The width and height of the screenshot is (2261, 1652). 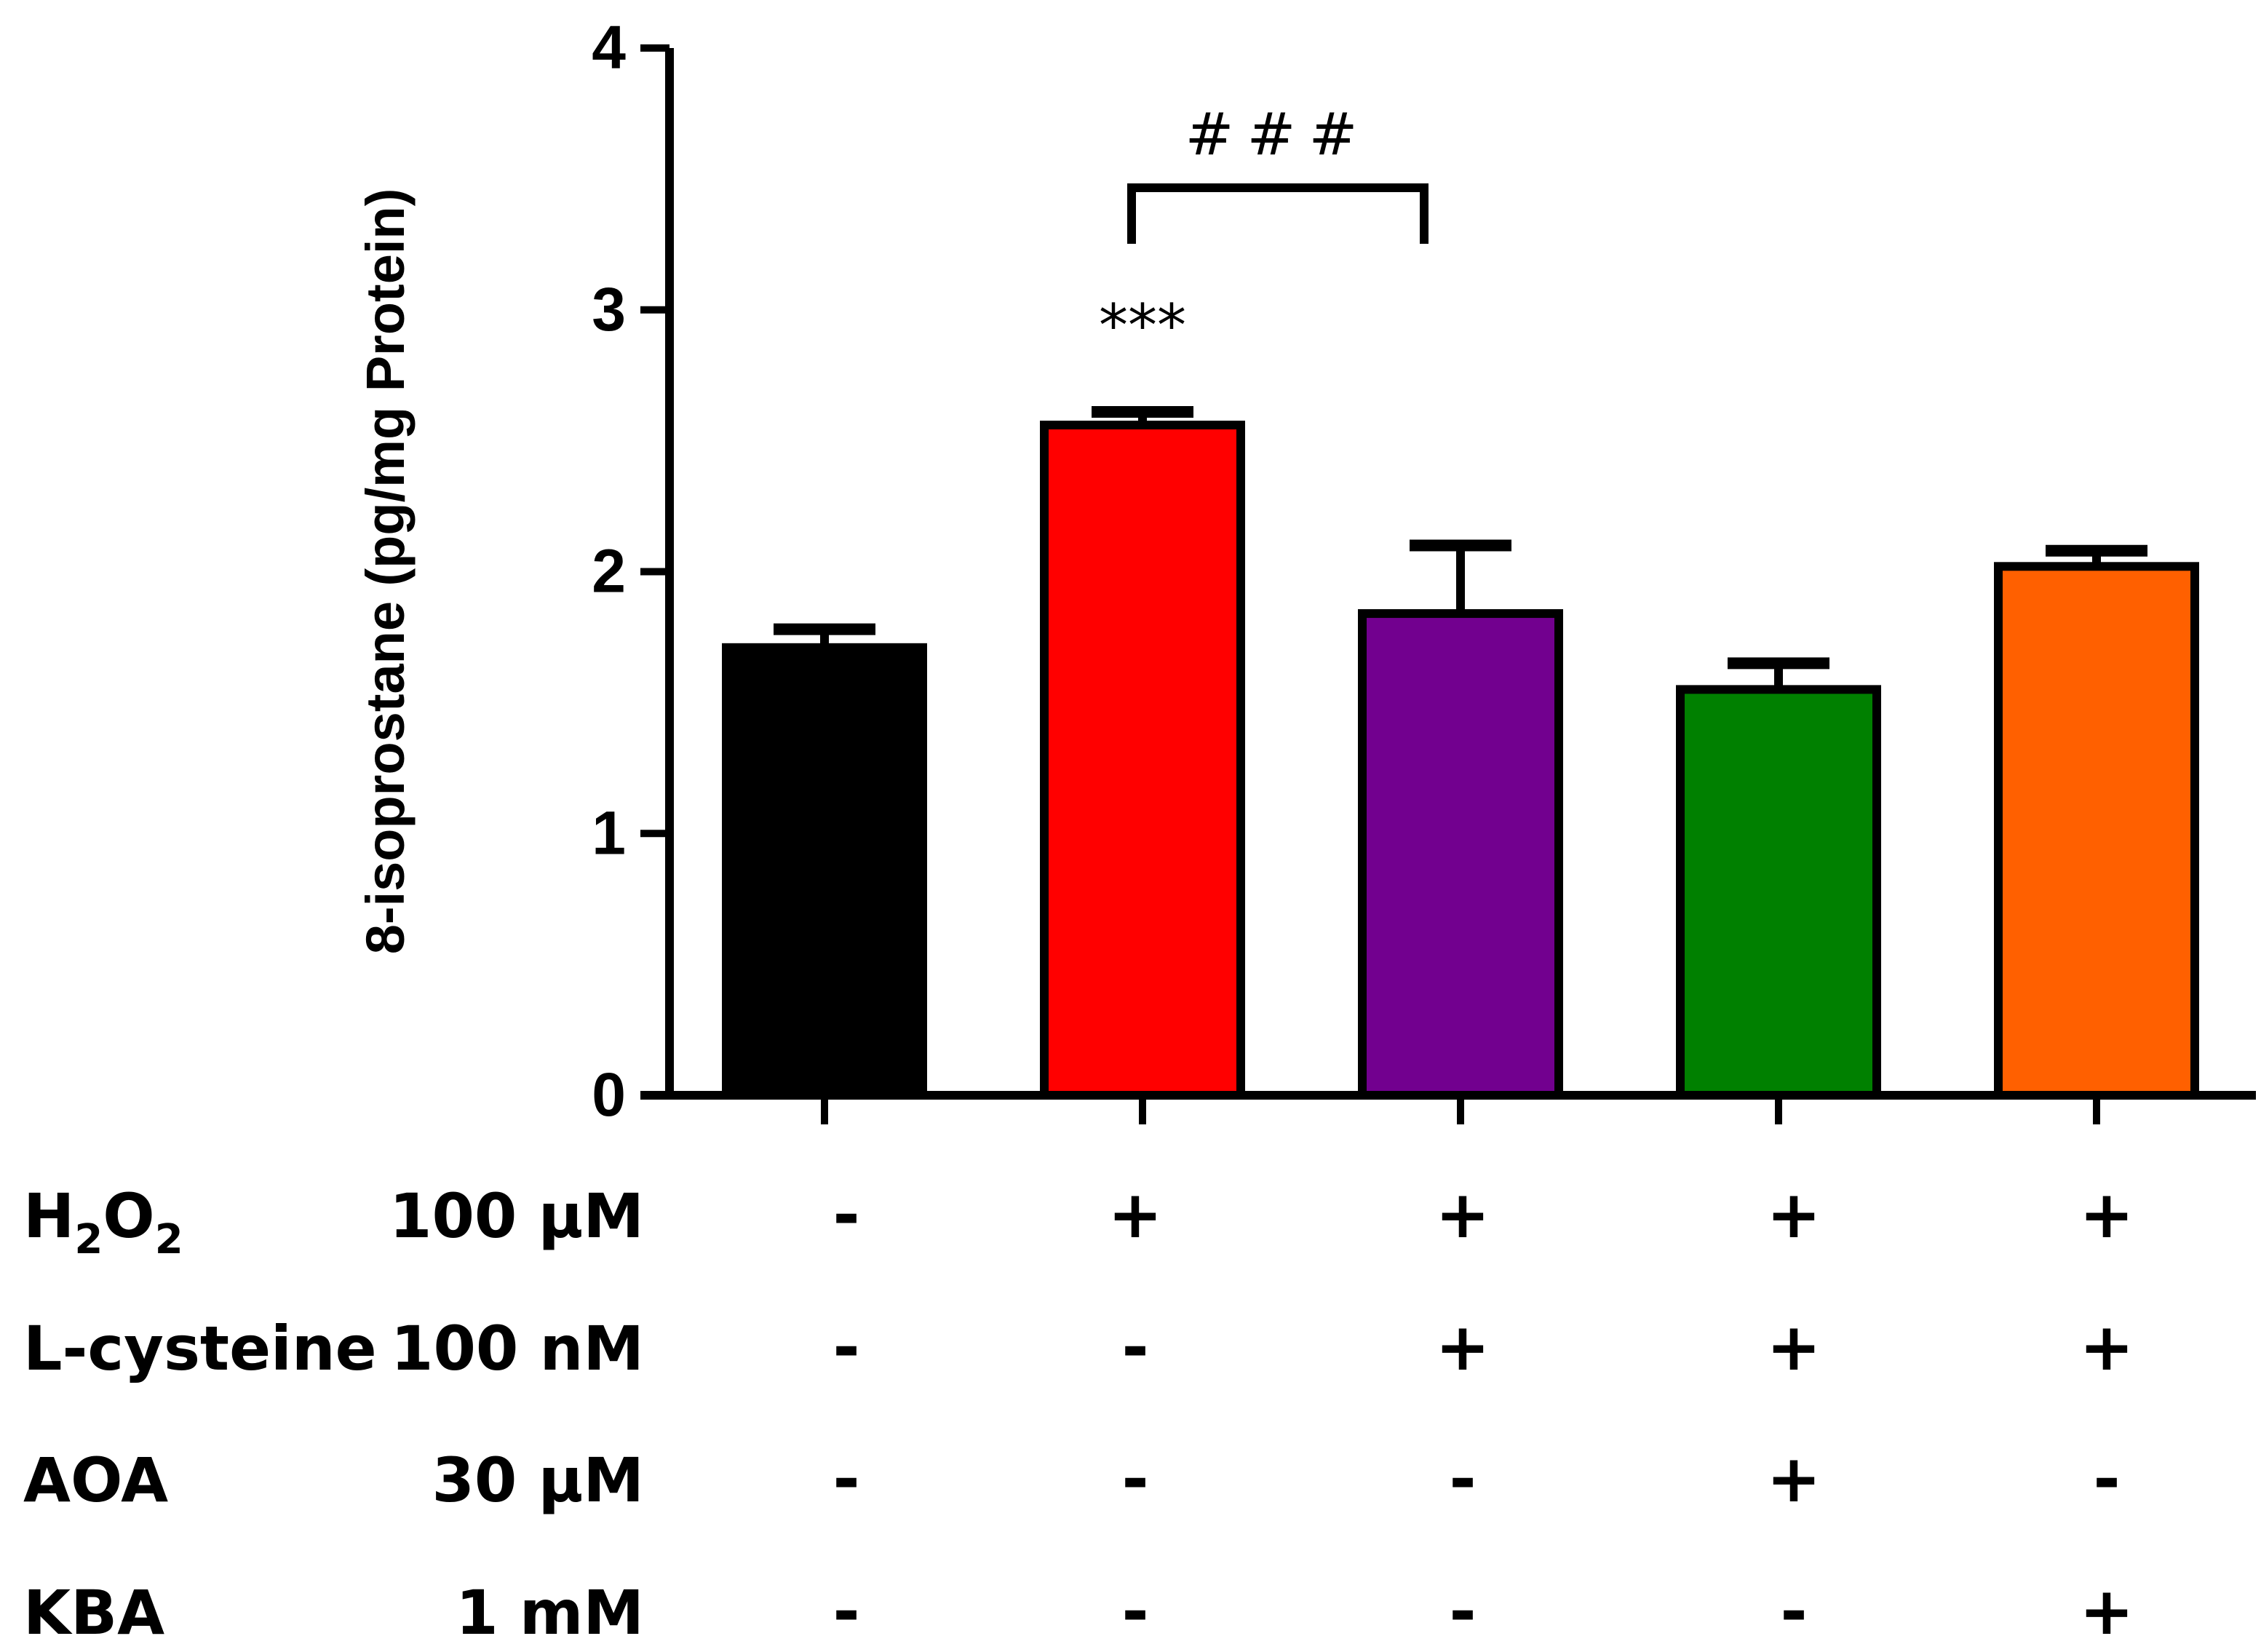 I want to click on treatment-name: AOA, so click(x=95, y=1480).